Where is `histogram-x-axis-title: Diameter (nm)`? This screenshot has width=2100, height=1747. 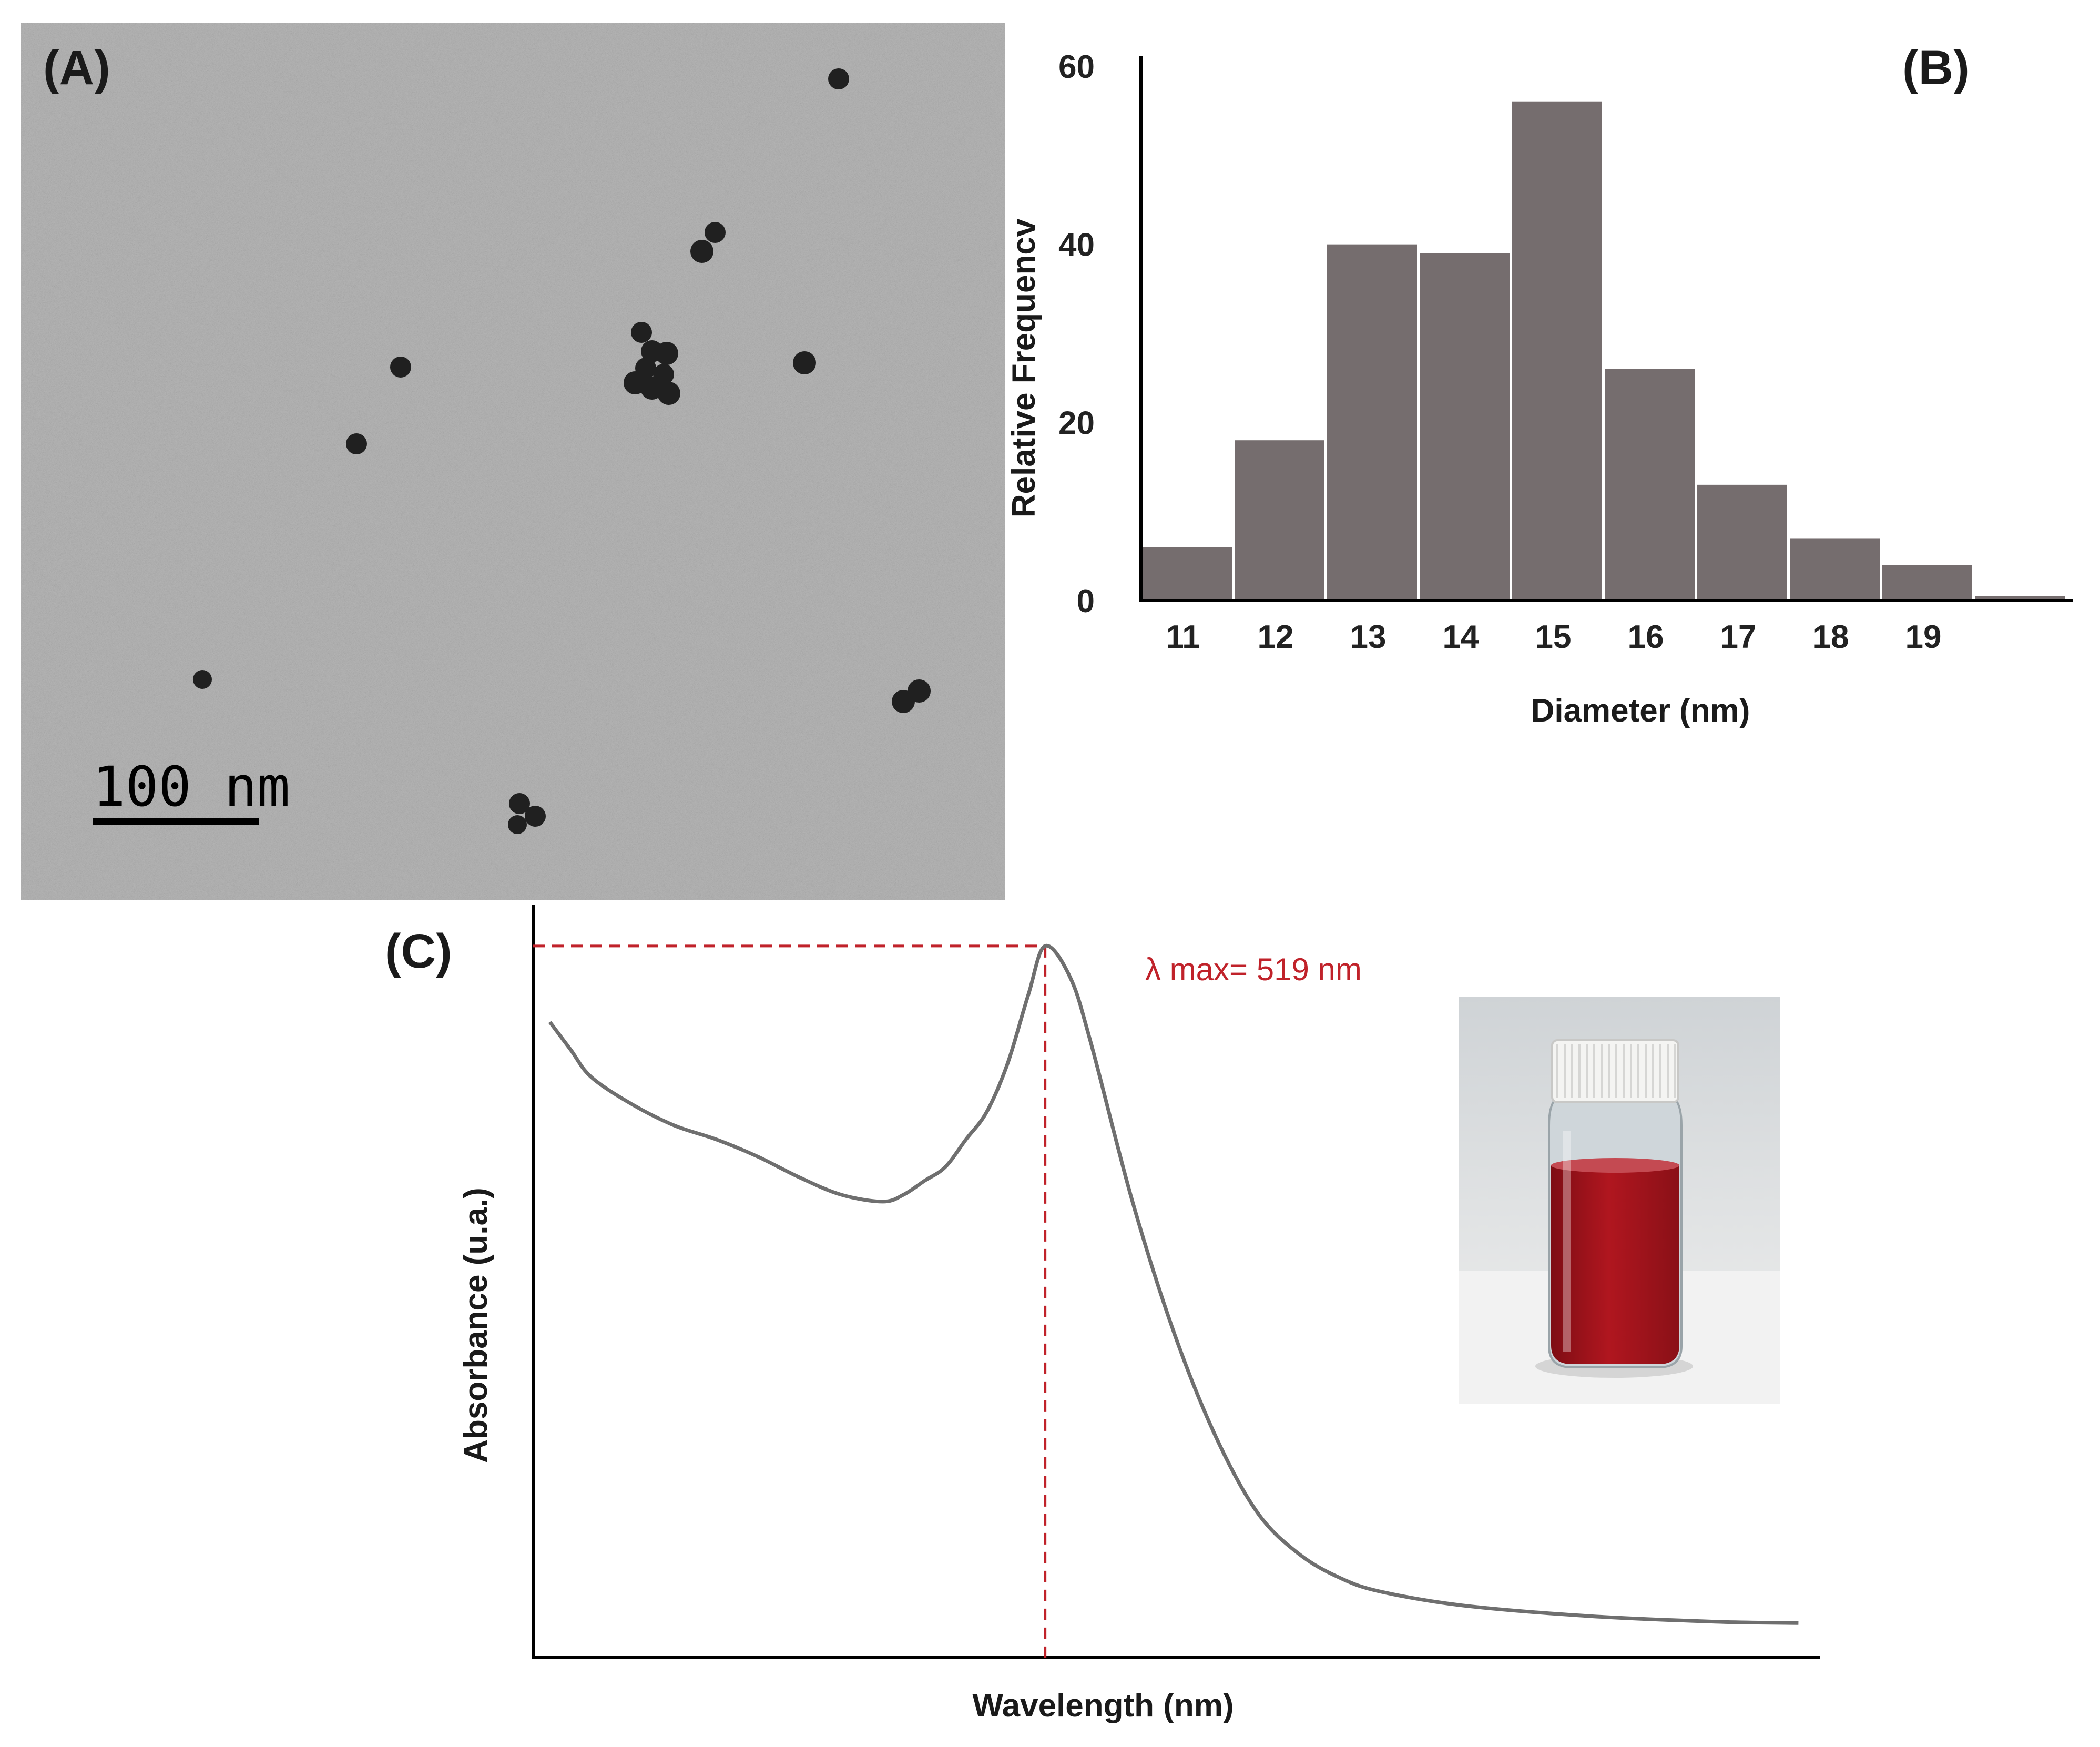 histogram-x-axis-title: Diameter (nm) is located at coordinates (1641, 711).